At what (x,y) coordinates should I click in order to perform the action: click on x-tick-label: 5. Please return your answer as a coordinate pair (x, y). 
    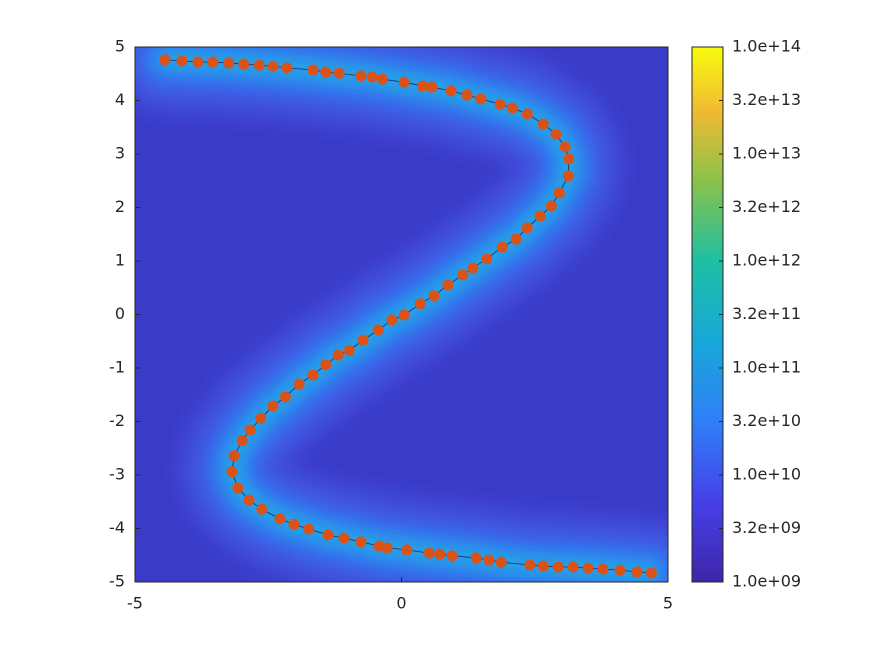
    Looking at the image, I should click on (668, 603).